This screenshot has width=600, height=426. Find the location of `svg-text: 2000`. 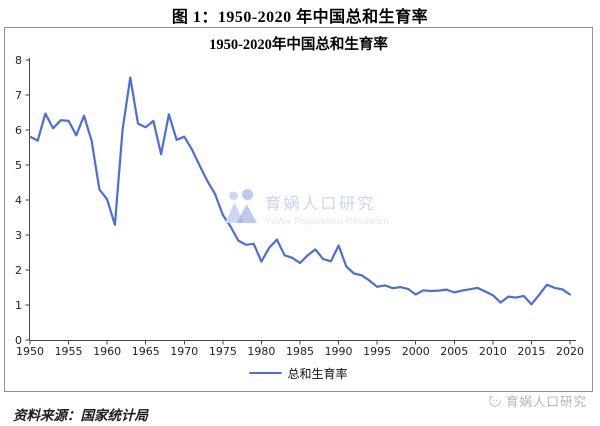

svg-text: 2000 is located at coordinates (416, 351).